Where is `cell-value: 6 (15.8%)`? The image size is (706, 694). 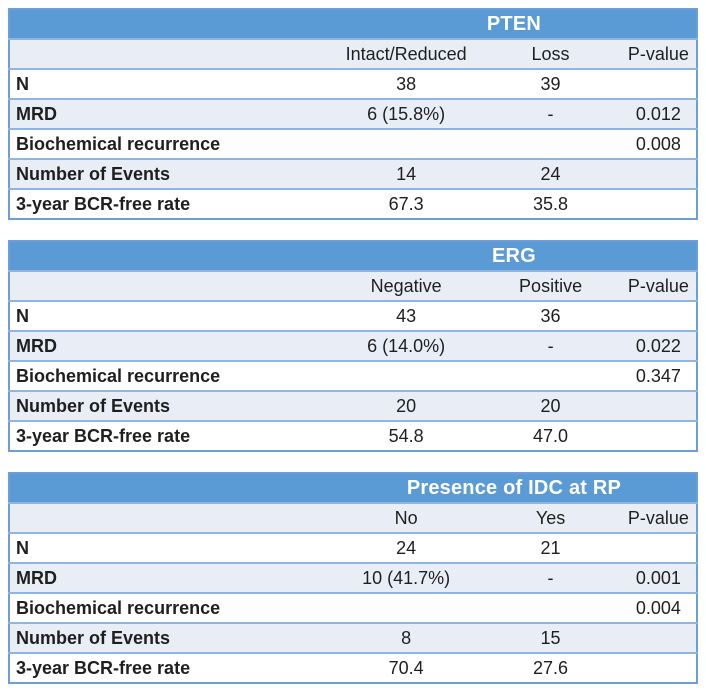 cell-value: 6 (15.8%) is located at coordinates (406, 113).